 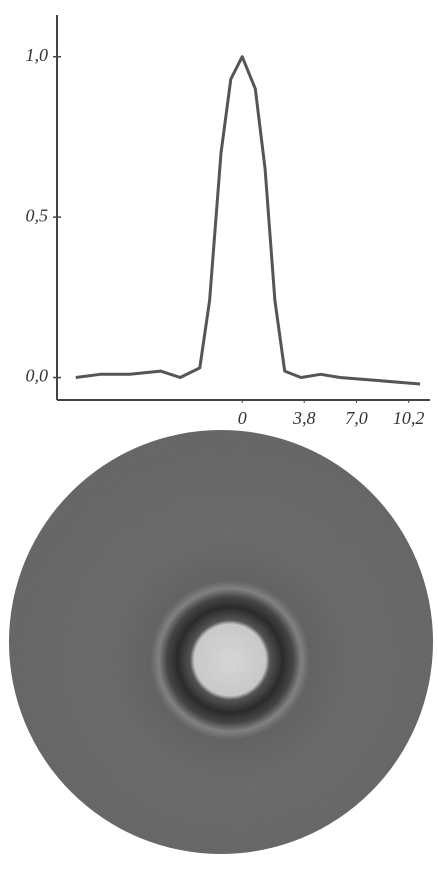 What do you see at coordinates (37, 55) in the screenshot?
I see `y-tick-label: 1,0` at bounding box center [37, 55].